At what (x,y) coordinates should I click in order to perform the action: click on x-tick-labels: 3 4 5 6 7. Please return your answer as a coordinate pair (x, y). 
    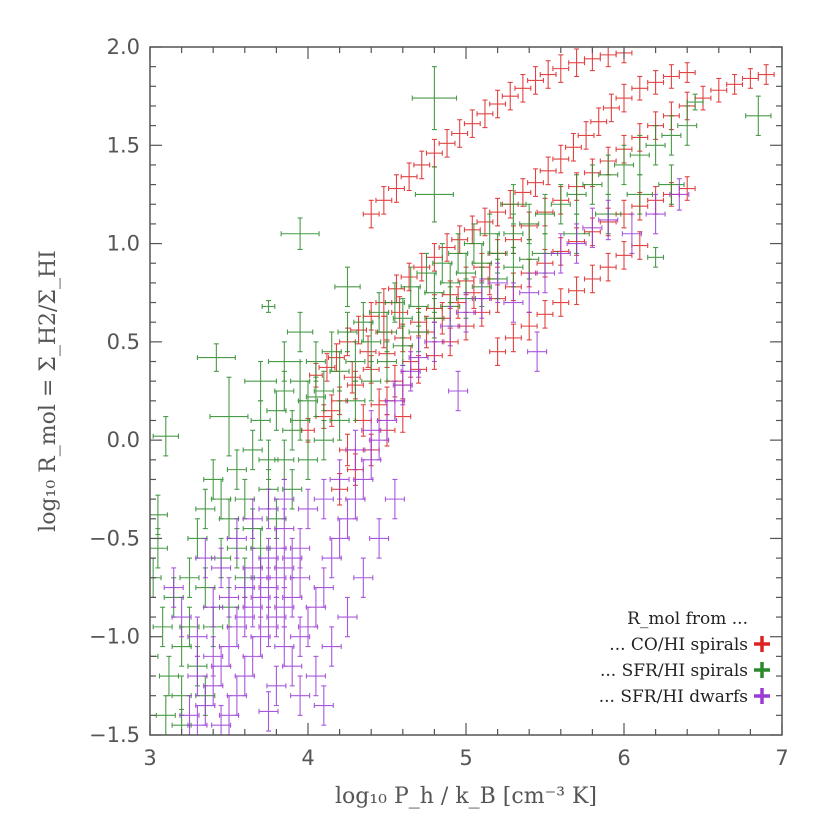
    Looking at the image, I should click on (465, 758).